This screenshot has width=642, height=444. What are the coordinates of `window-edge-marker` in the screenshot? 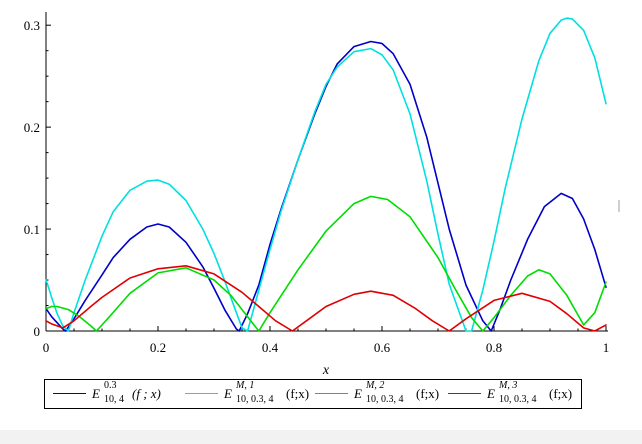 It's located at (619, 206).